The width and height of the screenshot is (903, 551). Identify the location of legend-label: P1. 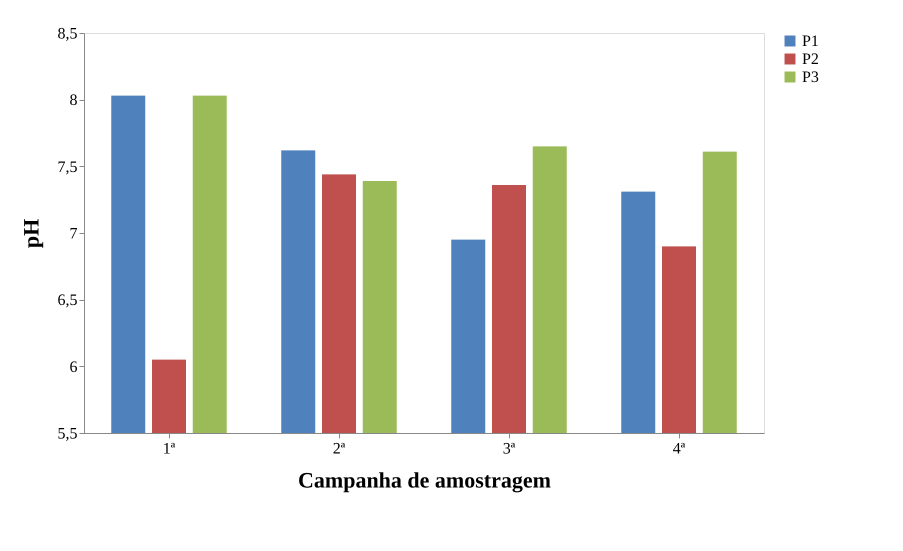
(810, 41).